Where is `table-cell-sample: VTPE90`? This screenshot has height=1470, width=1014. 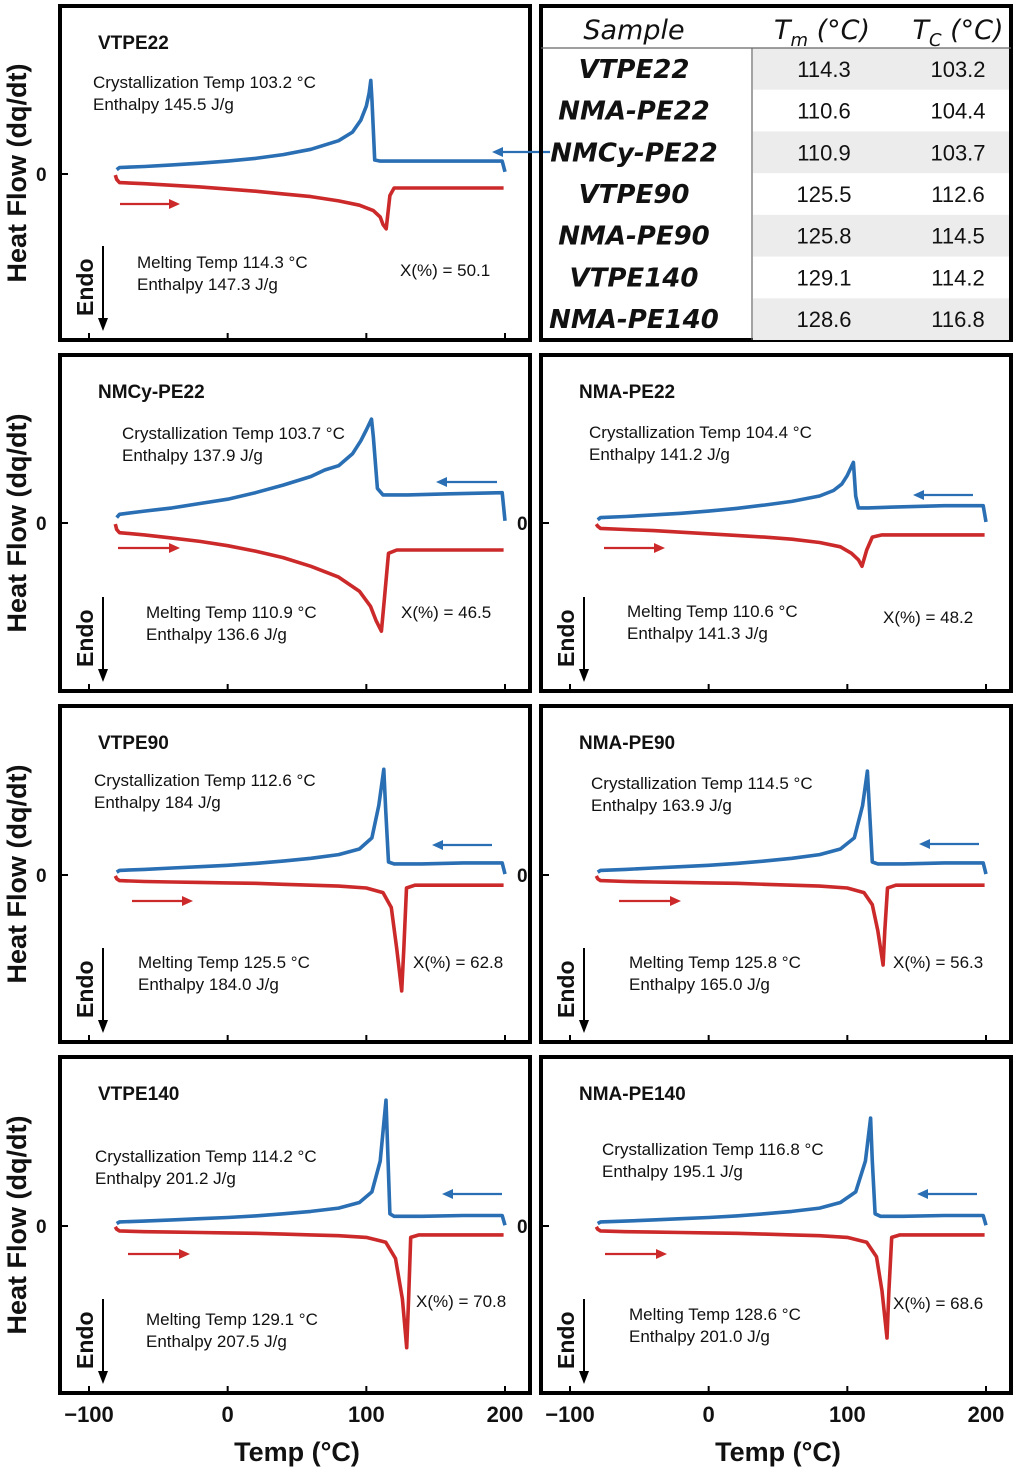 table-cell-sample: VTPE90 is located at coordinates (634, 195).